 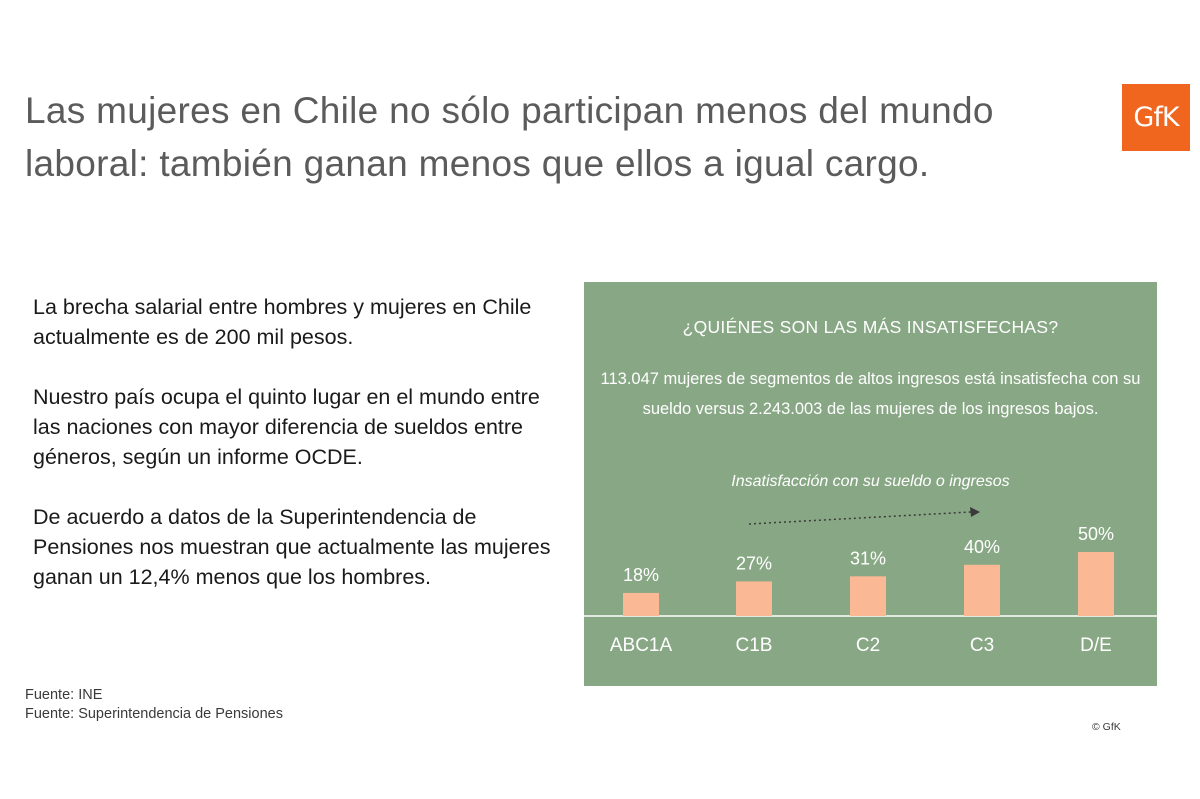 What do you see at coordinates (754, 563) in the screenshot?
I see `data-label: 27%` at bounding box center [754, 563].